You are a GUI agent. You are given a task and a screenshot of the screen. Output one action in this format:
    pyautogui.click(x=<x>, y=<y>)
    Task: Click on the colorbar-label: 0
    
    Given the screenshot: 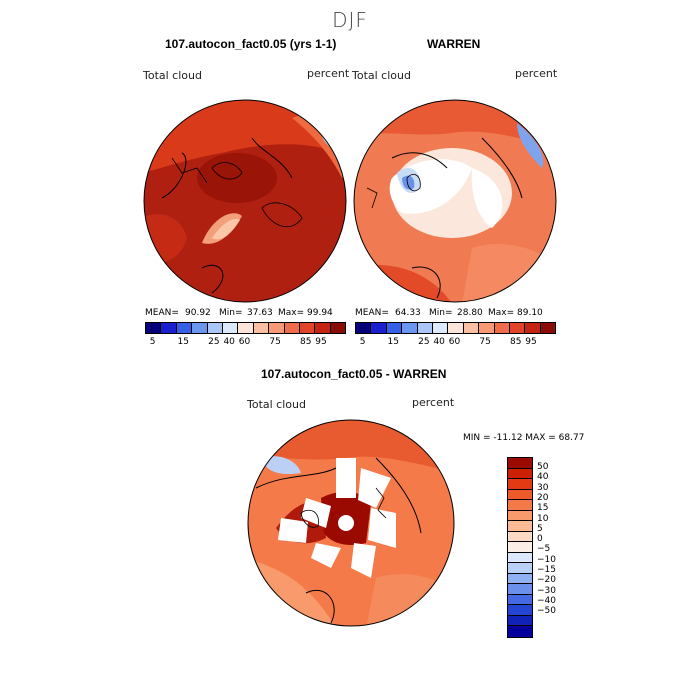 What is the action you would take?
    pyautogui.click(x=540, y=539)
    